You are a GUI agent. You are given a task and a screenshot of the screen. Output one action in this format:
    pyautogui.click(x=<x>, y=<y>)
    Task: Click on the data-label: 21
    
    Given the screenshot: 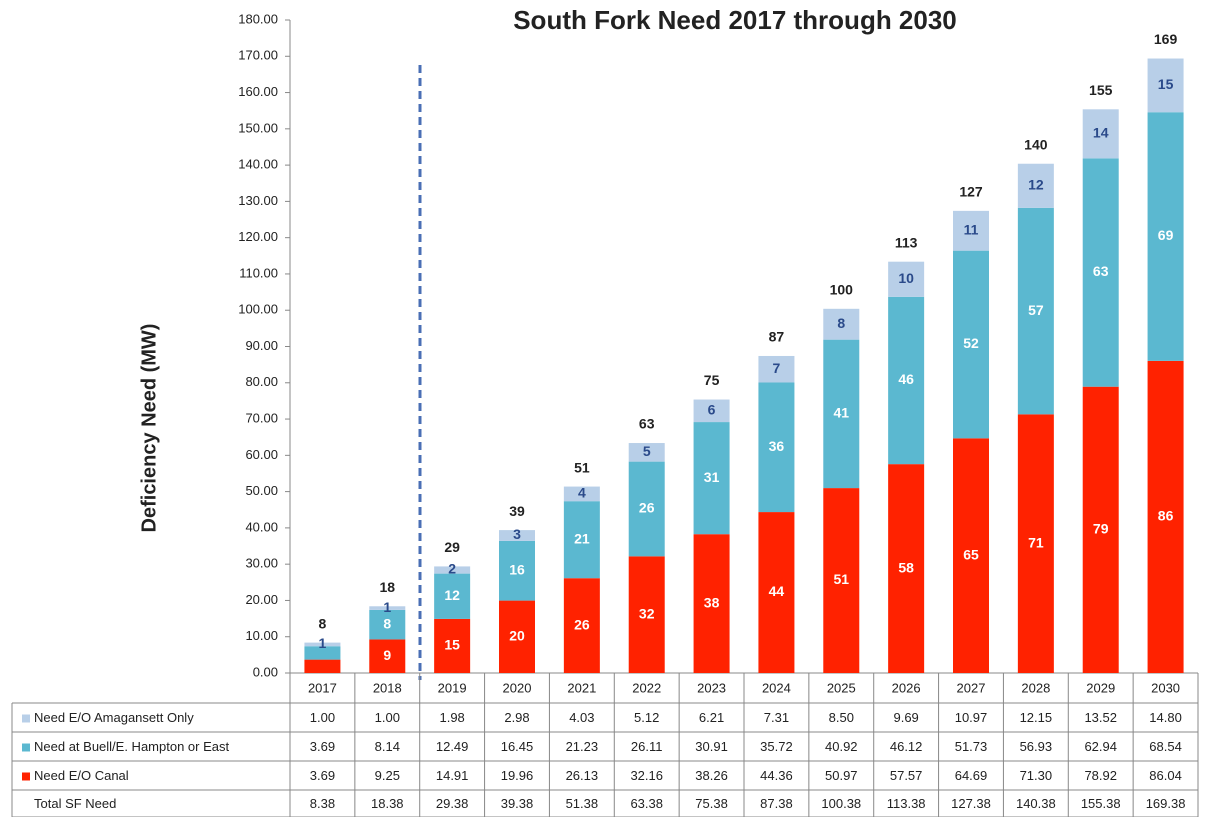 What is the action you would take?
    pyautogui.click(x=582, y=538)
    